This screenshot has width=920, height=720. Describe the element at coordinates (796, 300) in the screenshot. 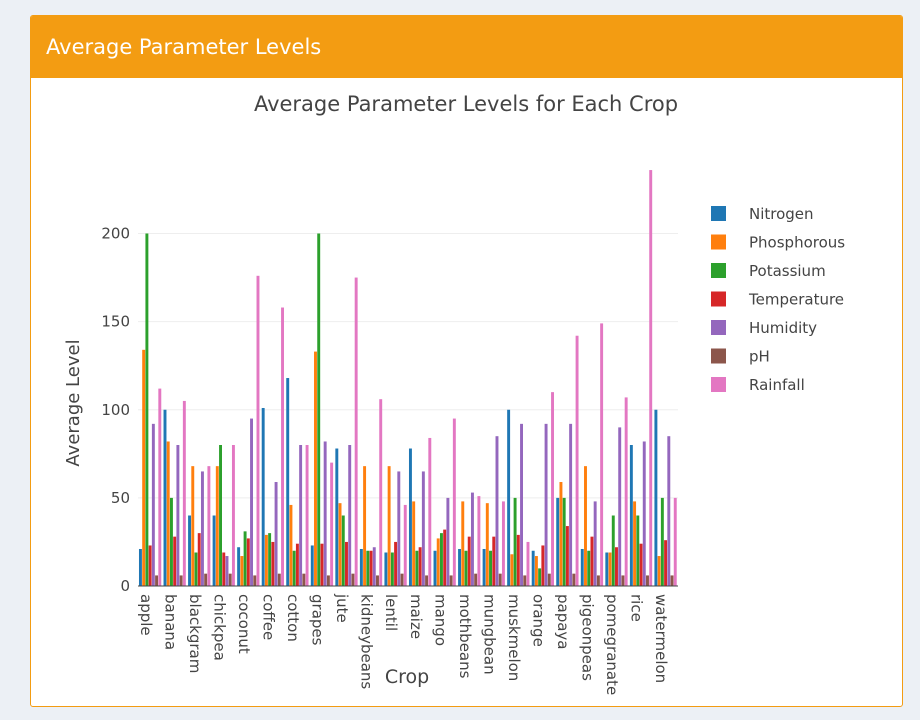

I see `legend-label: Temperature` at that location.